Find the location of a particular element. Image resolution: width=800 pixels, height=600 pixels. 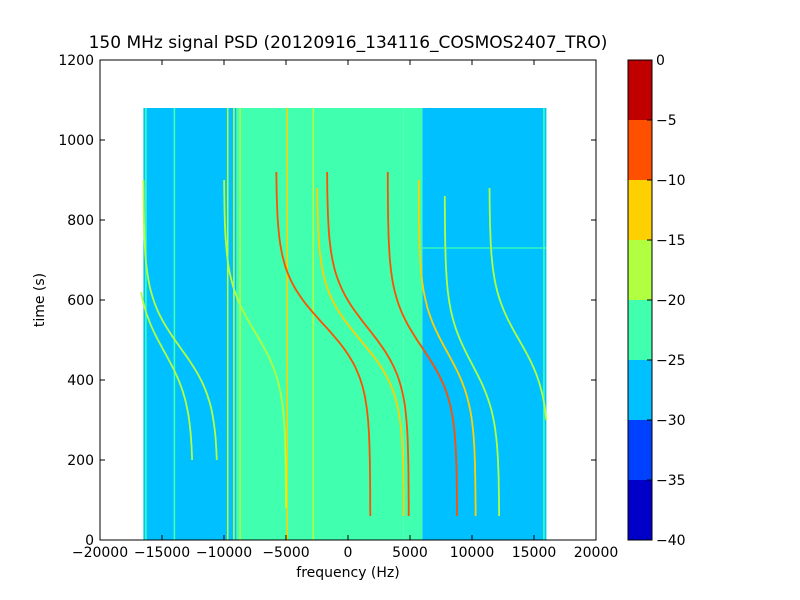

y-tick-label: 1200 is located at coordinates (76, 61).